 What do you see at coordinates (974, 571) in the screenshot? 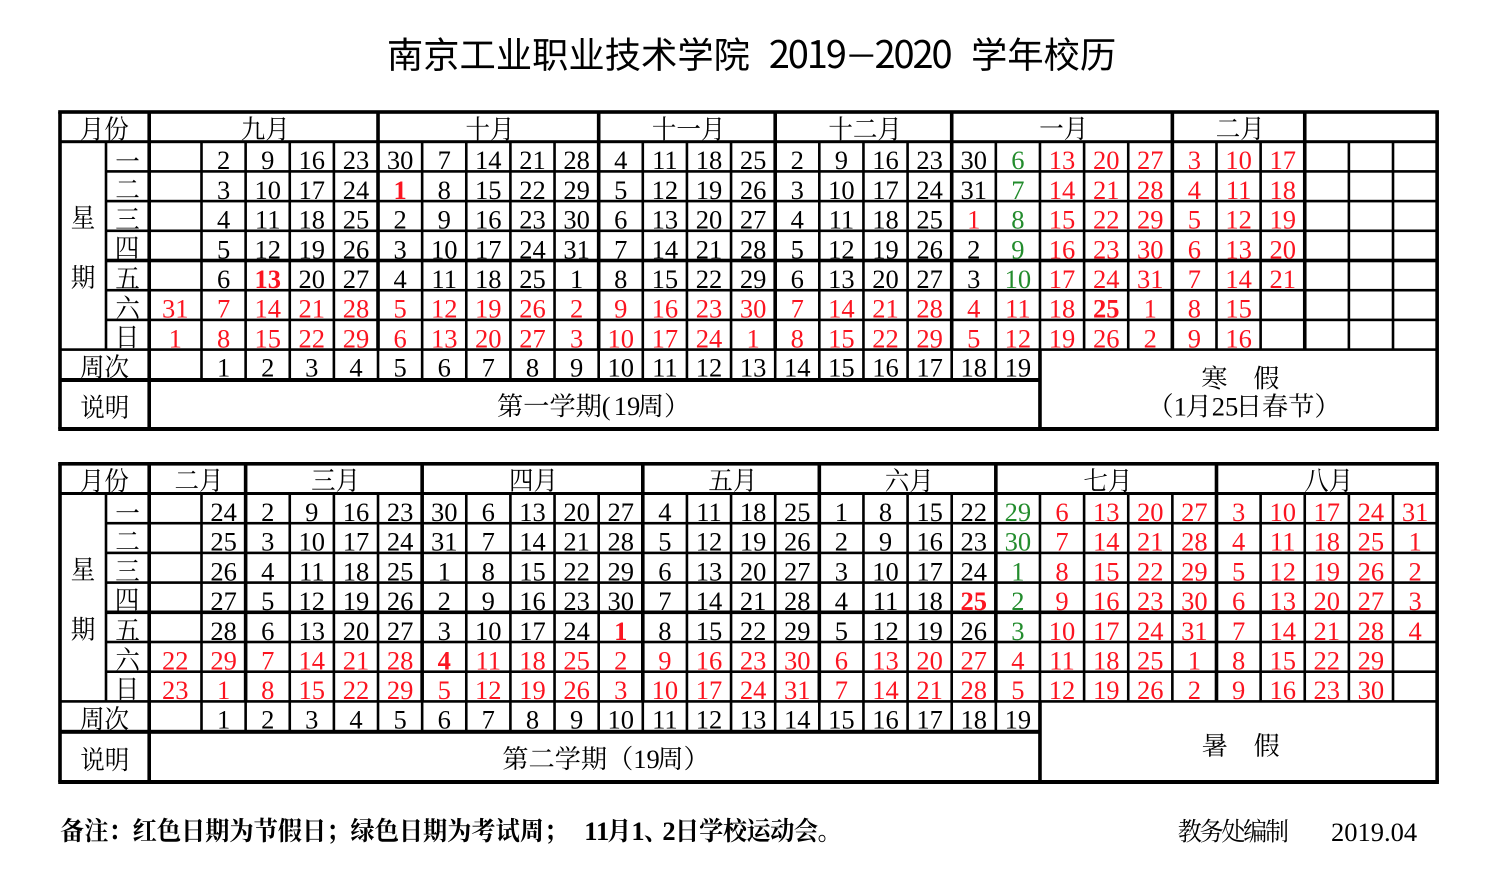
I see `svg-text: 24` at bounding box center [974, 571].